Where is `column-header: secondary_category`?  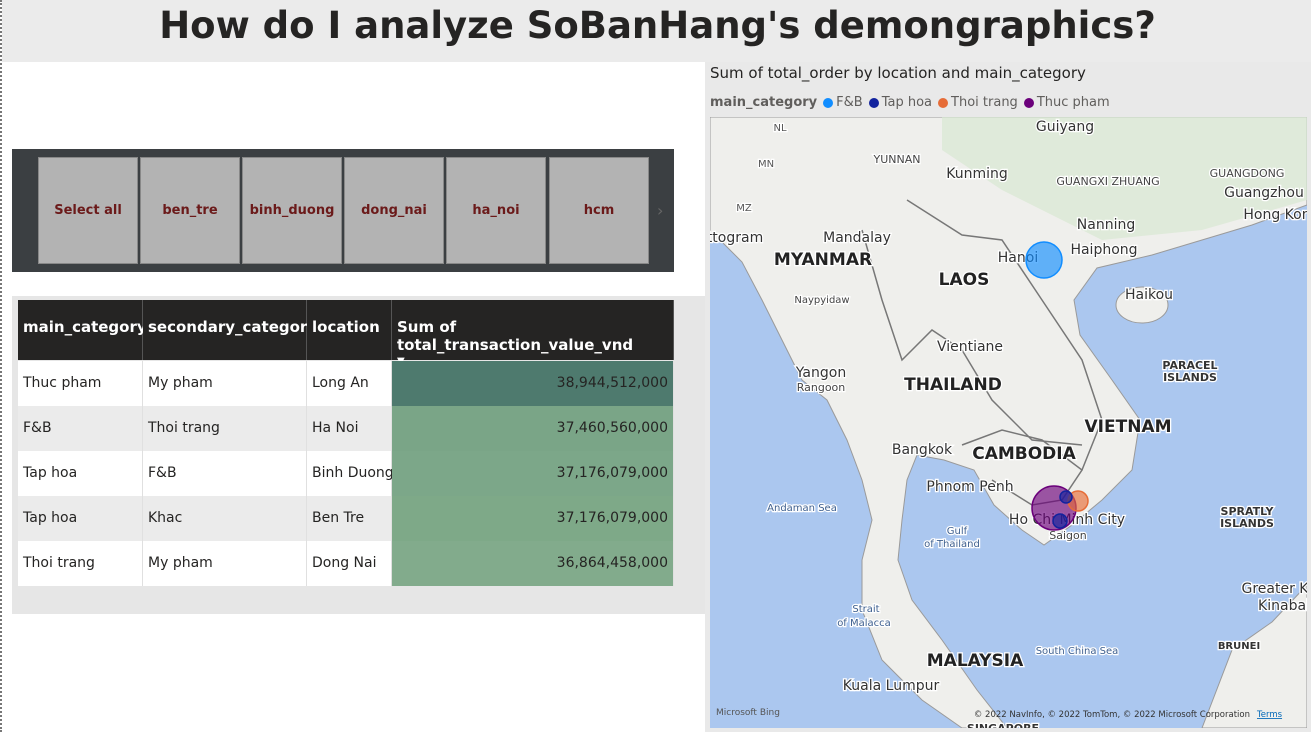 column-header: secondary_category is located at coordinates (230, 330).